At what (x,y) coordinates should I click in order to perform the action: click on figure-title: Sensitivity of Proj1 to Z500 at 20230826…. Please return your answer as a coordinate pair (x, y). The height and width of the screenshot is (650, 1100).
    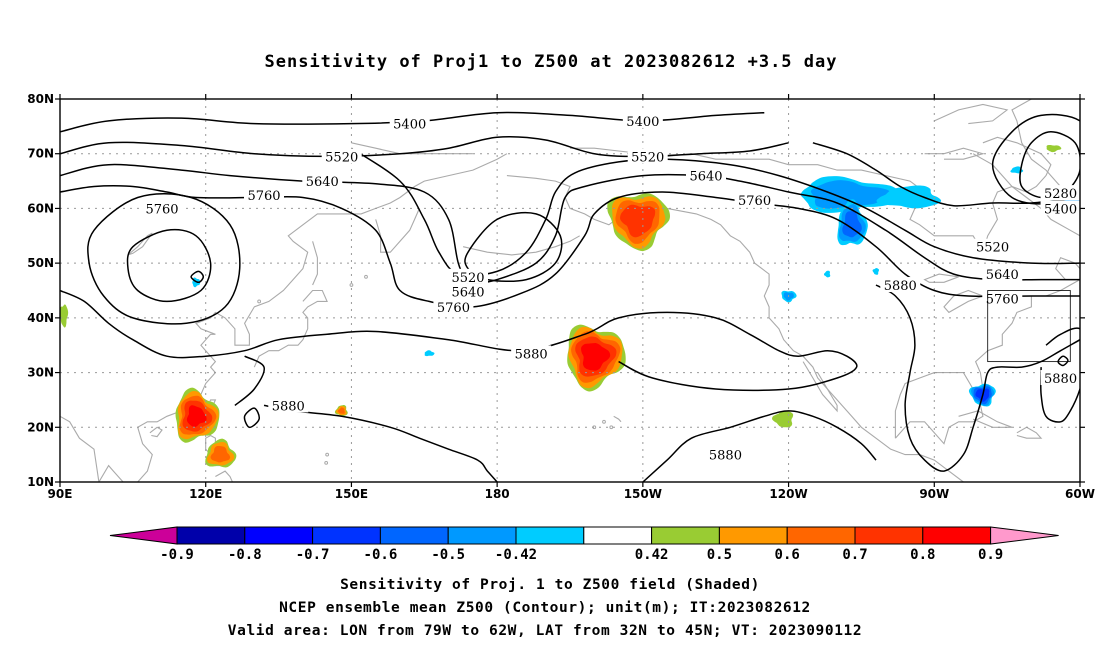
    Looking at the image, I should click on (551, 62).